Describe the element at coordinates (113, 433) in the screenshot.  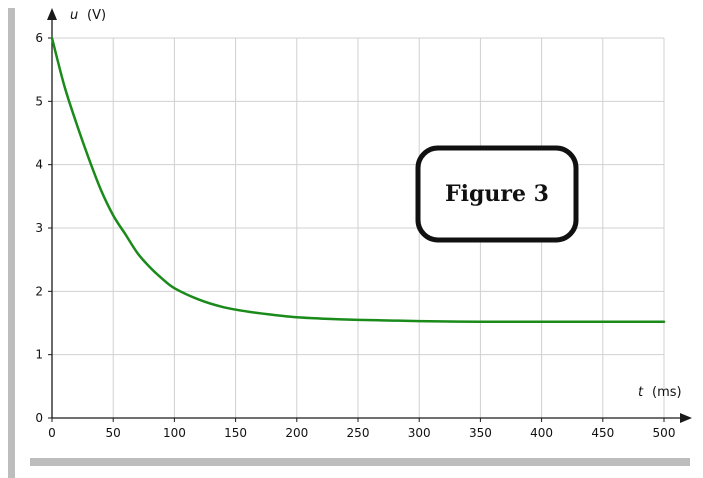
I see `x-tick-label: 50` at that location.